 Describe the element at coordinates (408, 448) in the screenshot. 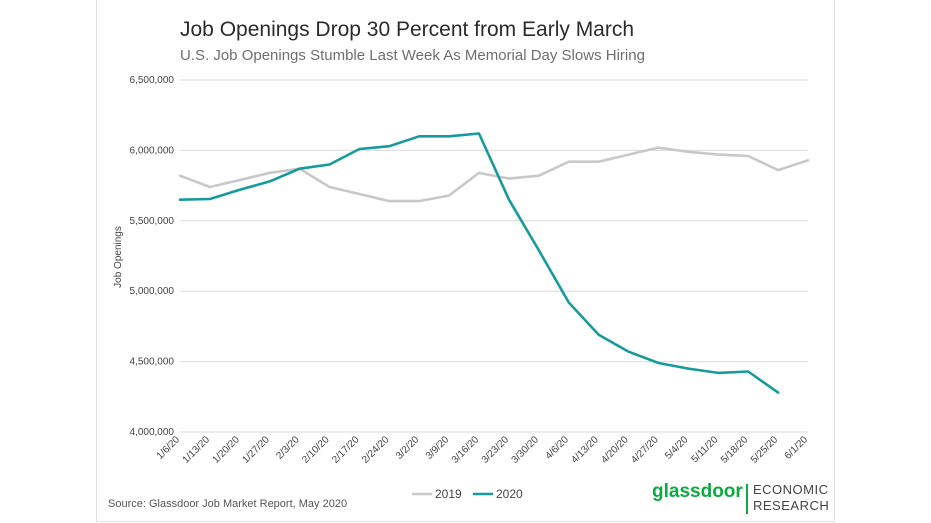

I see `x-tick-label: 3/2/20` at that location.